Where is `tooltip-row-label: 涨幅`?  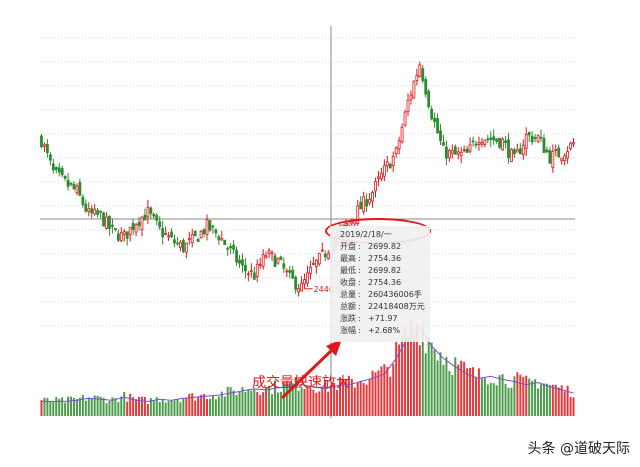
tooltip-row-label: 涨幅 is located at coordinates (348, 330).